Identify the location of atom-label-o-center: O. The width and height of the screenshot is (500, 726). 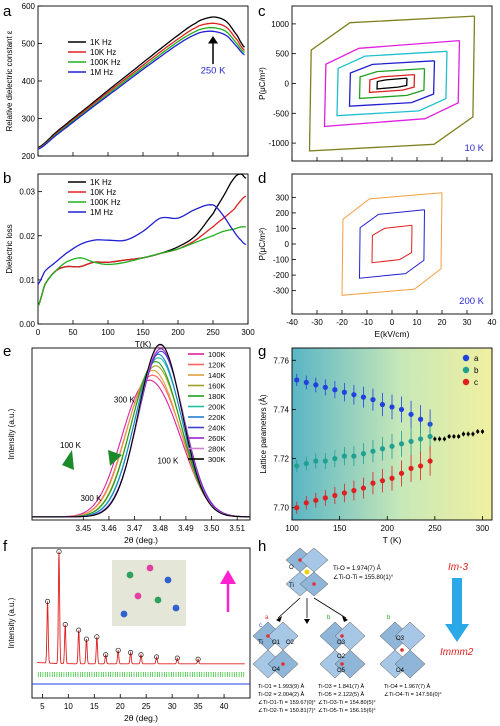
(291, 568).